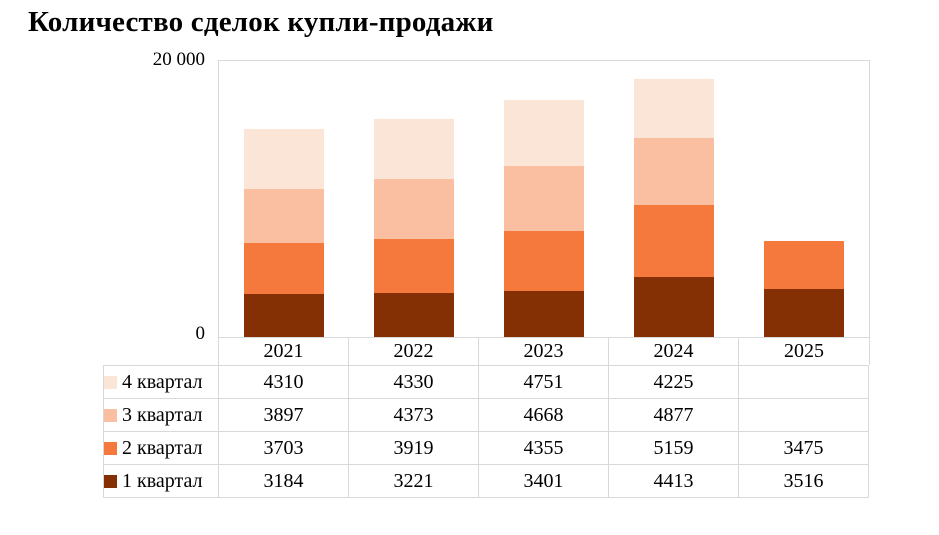  I want to click on legend-label: 4 квартал, so click(162, 381).